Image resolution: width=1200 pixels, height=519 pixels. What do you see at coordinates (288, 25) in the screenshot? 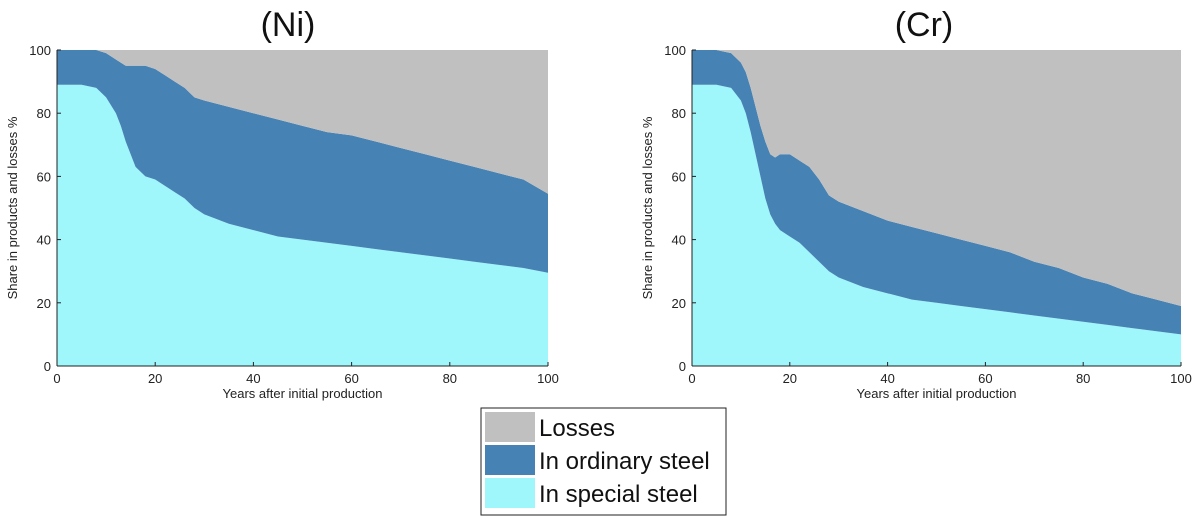
I see `chart-title: (Ni)` at bounding box center [288, 25].